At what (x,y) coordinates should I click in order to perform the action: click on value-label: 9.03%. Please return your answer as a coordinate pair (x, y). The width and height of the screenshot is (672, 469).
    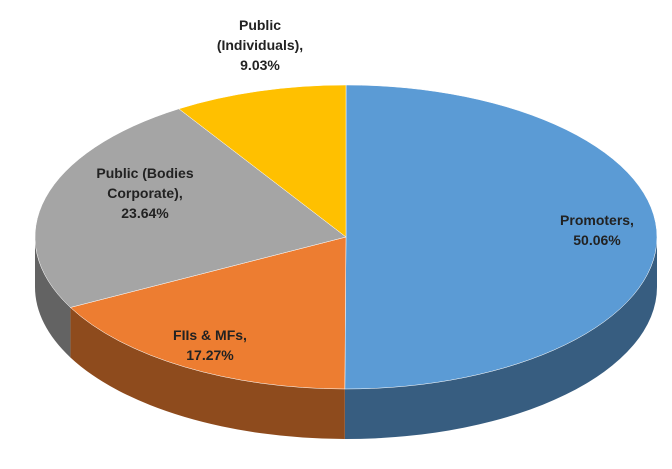
    Looking at the image, I should click on (260, 65).